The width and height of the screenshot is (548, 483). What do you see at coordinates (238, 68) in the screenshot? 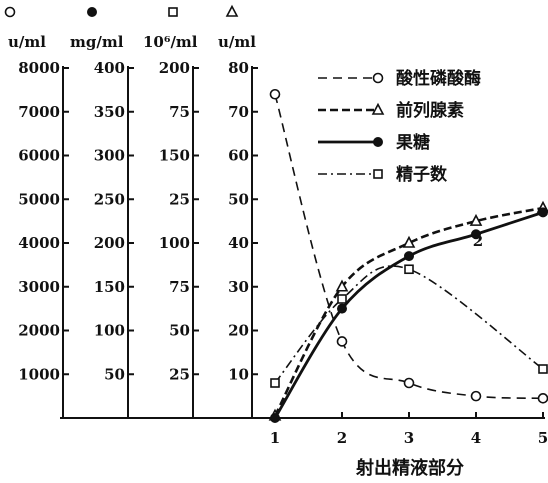
I see `y-tick-label: 80` at bounding box center [238, 68].